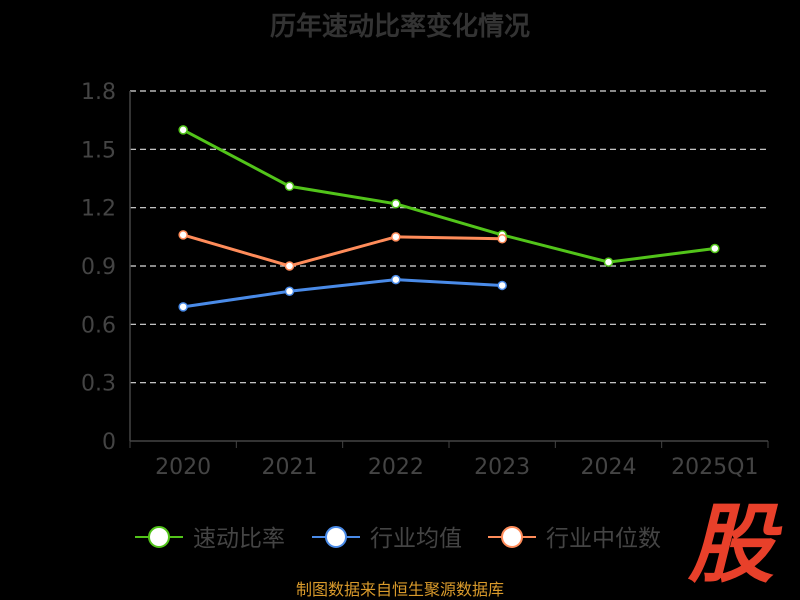 This screenshot has height=600, width=800. I want to click on y-tick-label: 0.6, so click(98, 325).